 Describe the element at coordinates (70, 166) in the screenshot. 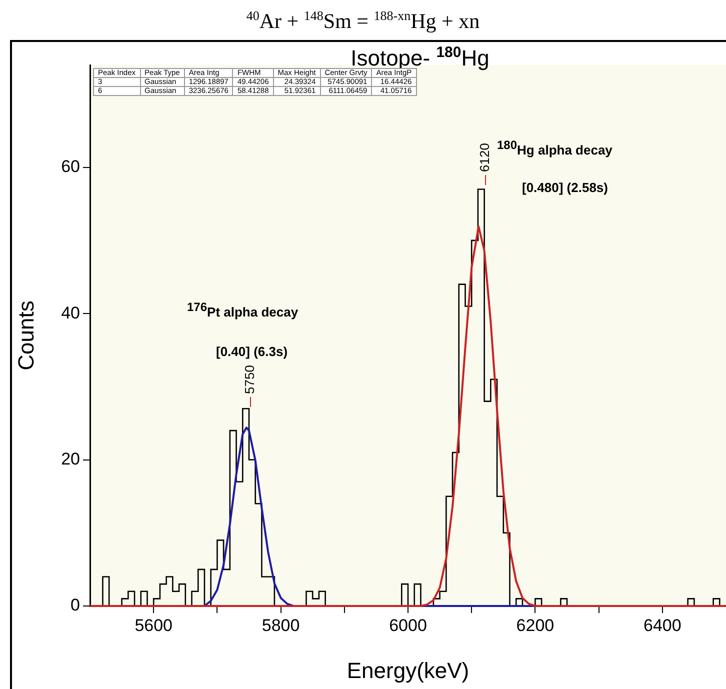

I see `y-tick-label: 60` at that location.